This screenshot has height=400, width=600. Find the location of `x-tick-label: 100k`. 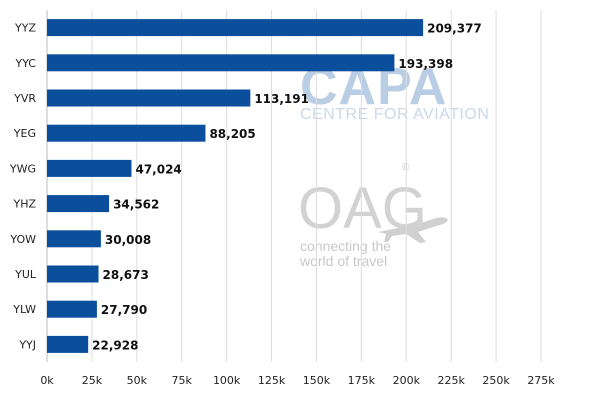

x-tick-label: 100k is located at coordinates (227, 380).